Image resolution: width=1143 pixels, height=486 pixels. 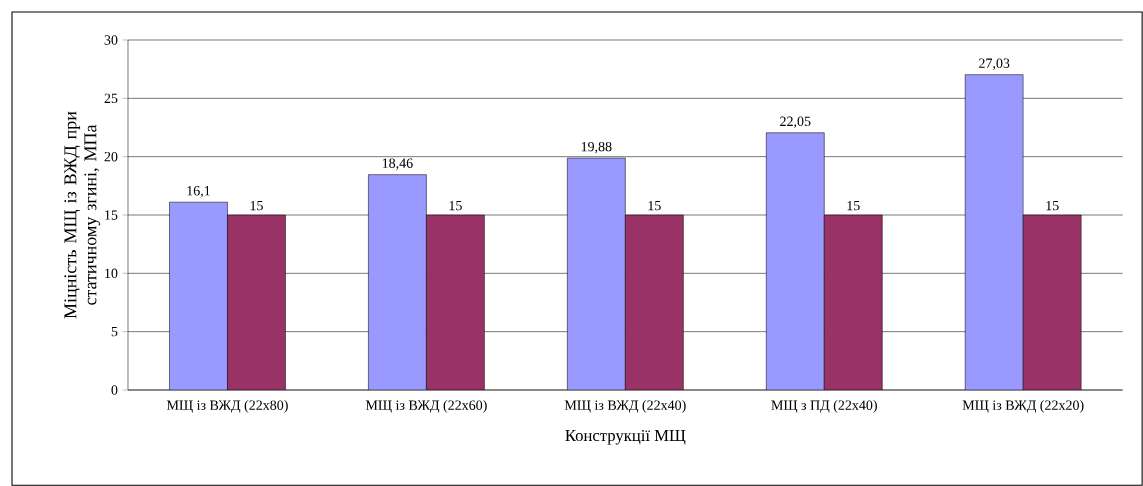 I want to click on x-tick-label: МЩ із ВЖД (22x60), so click(x=426, y=406).